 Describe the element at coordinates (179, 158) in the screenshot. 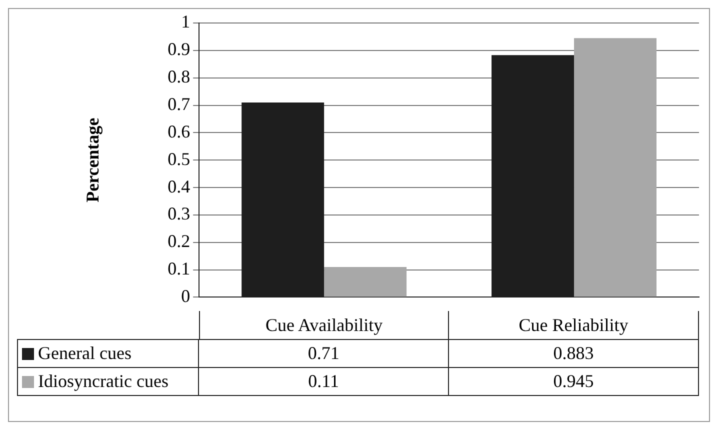

I see `y-tick-label: 0.5` at that location.